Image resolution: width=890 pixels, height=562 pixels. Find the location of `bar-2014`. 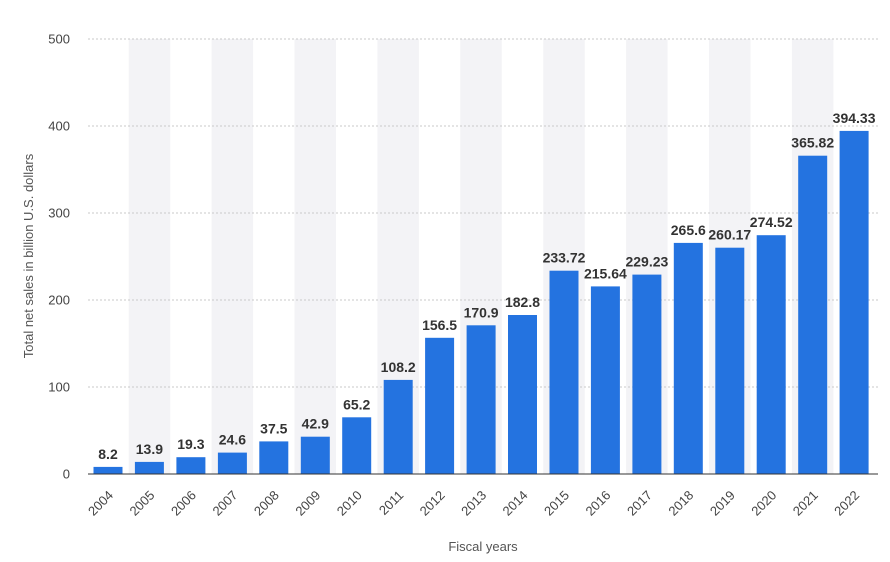

bar-2014 is located at coordinates (522, 394).